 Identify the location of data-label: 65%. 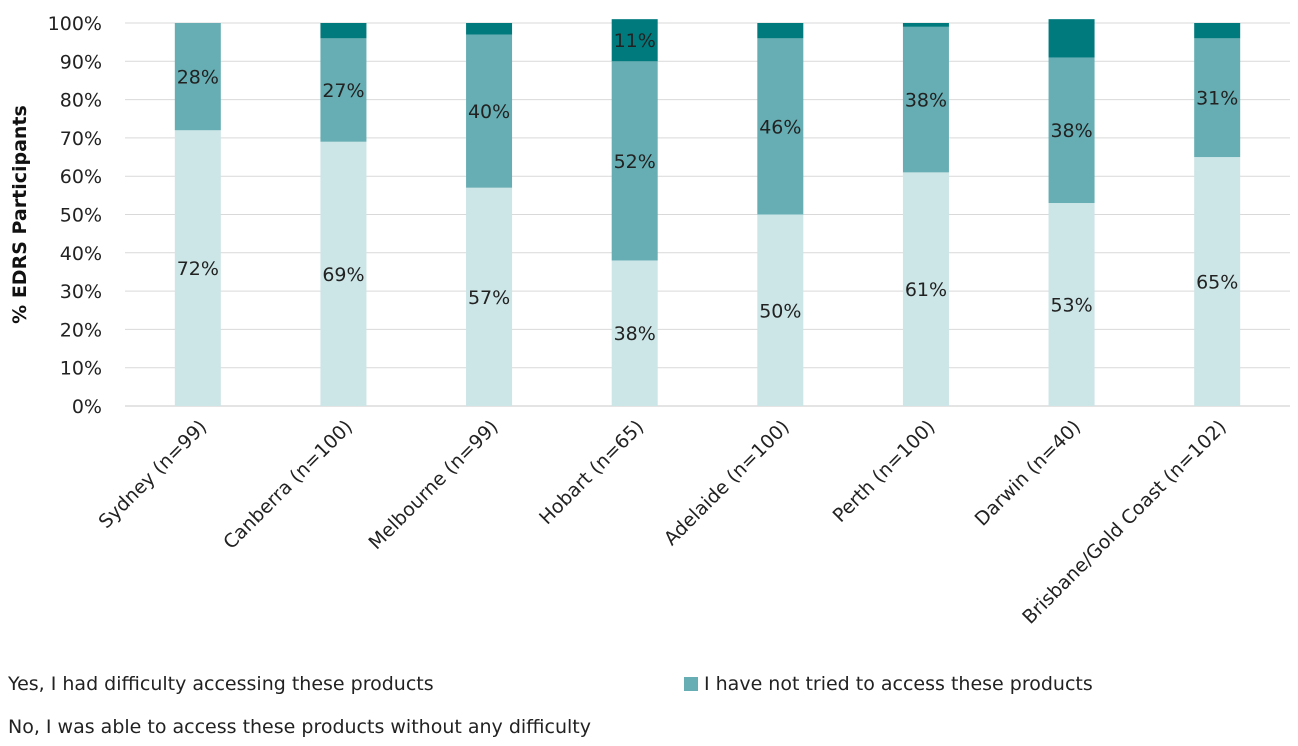
(1217, 283).